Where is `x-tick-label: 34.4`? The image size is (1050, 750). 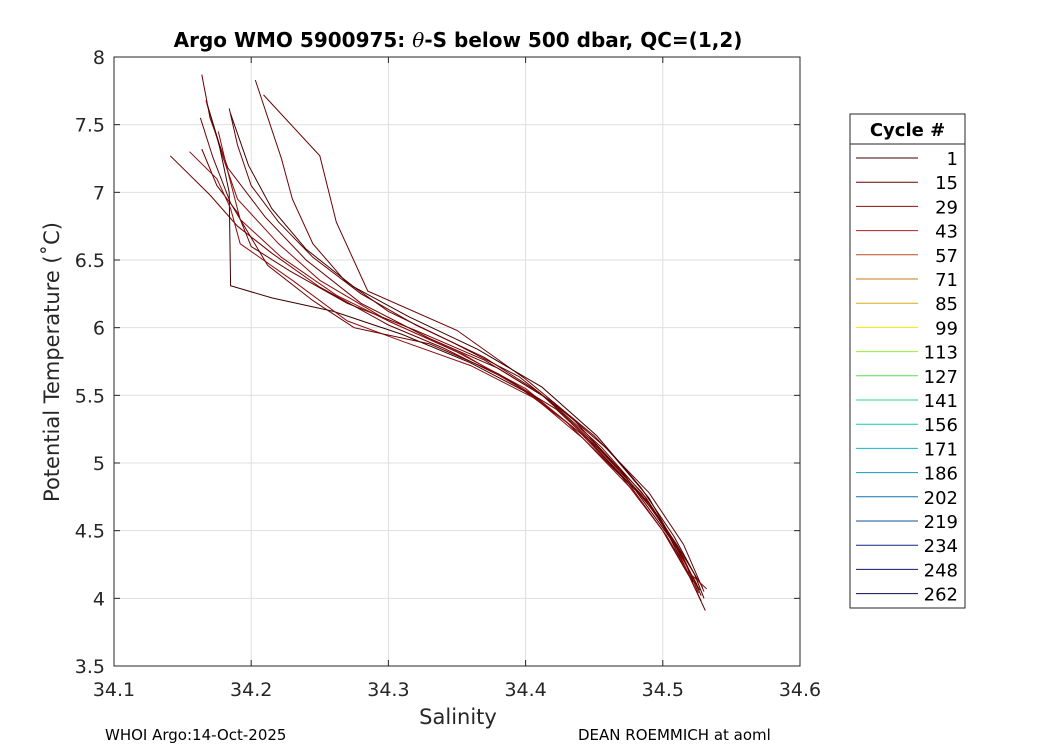
x-tick-label: 34.4 is located at coordinates (525, 690).